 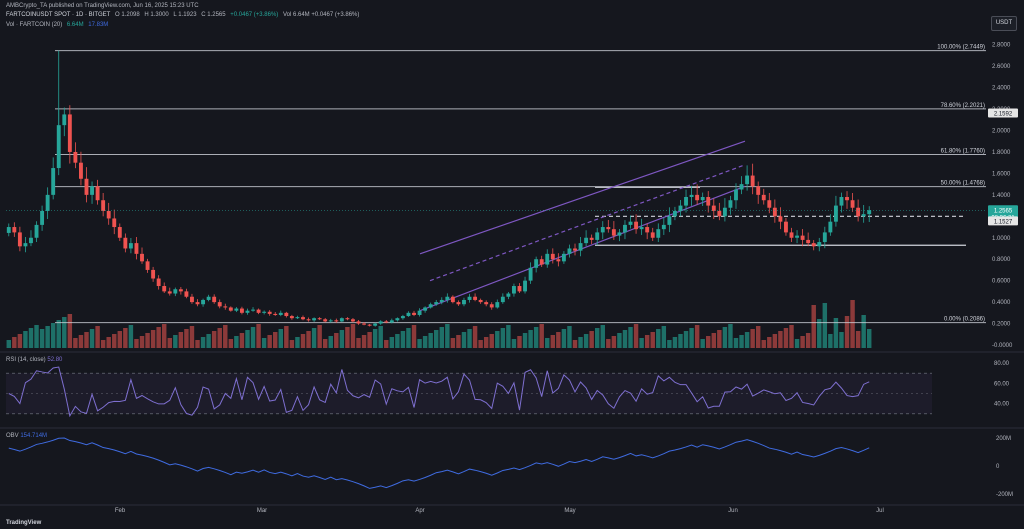 I want to click on currency-button: USDT, so click(x=1004, y=23).